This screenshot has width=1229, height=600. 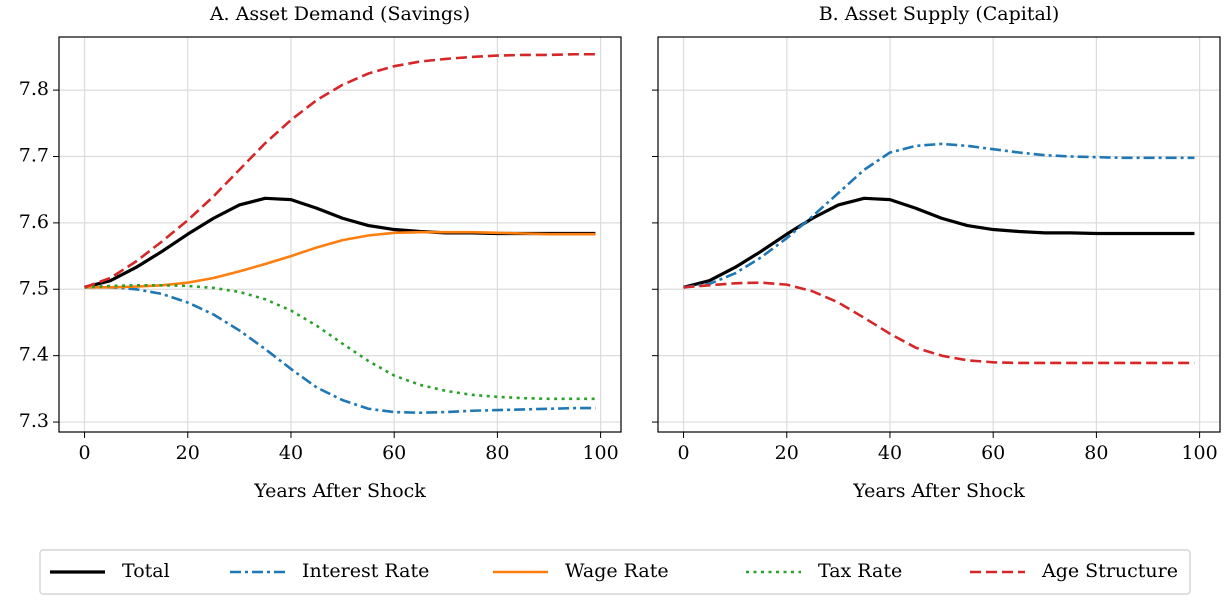 What do you see at coordinates (34, 421) in the screenshot?
I see `y-tick-label: 7.3` at bounding box center [34, 421].